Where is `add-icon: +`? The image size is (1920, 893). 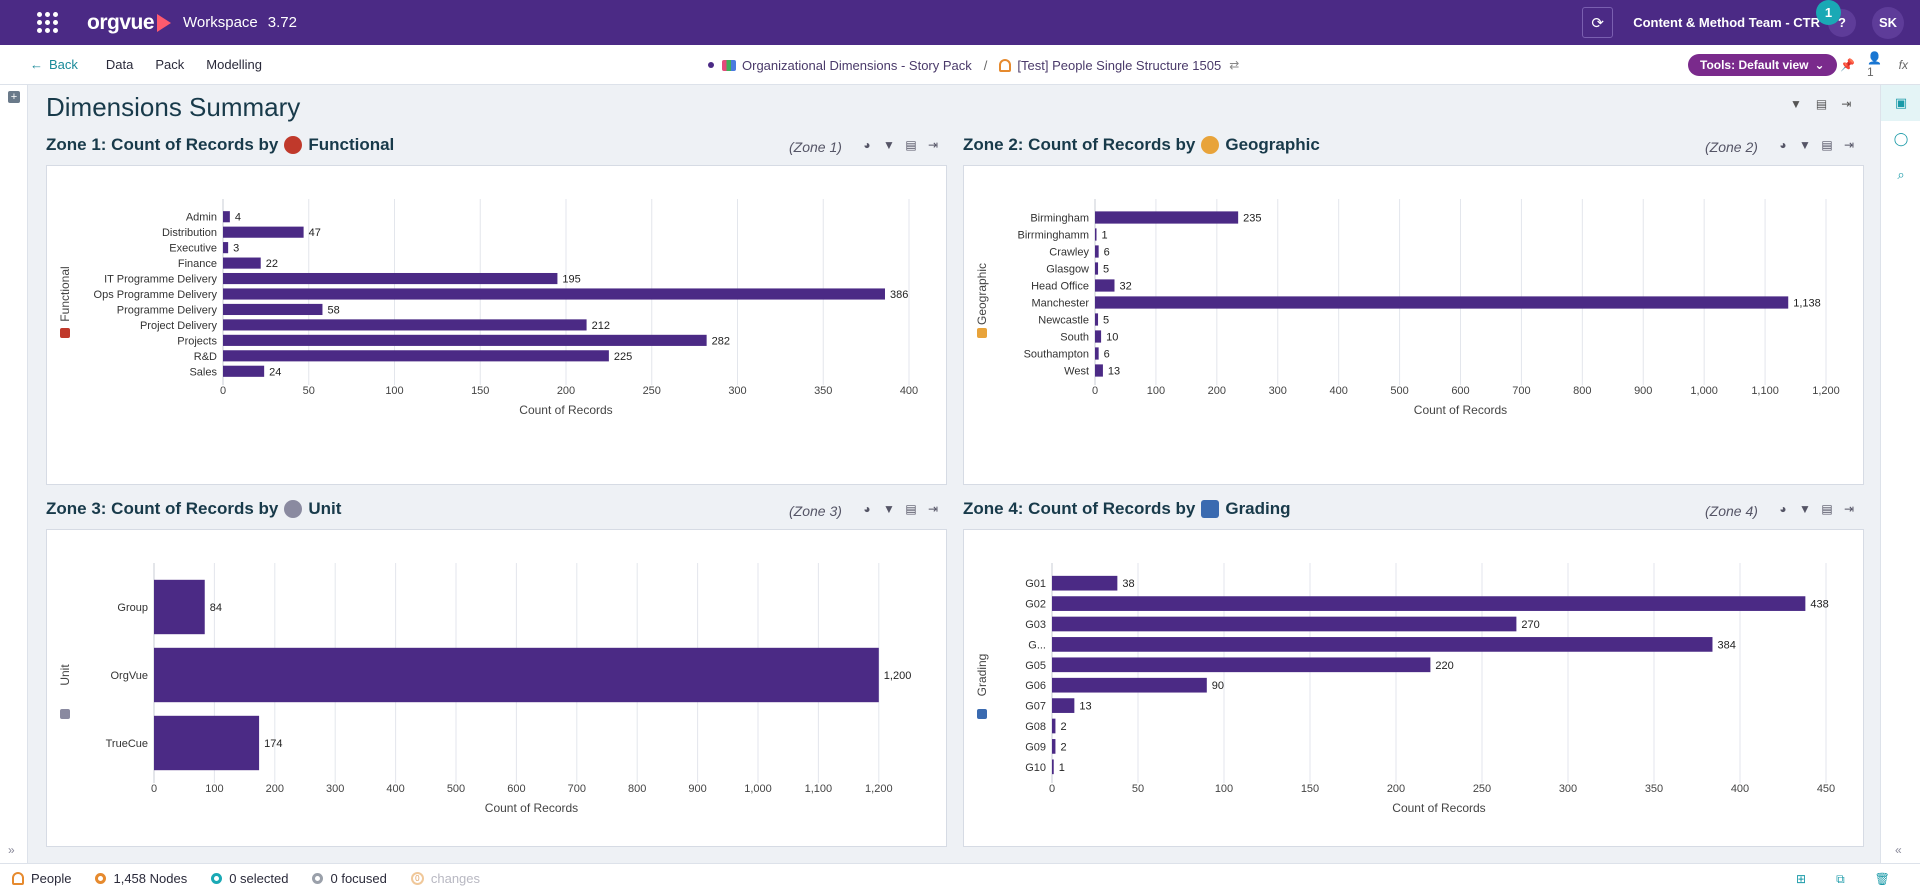
add-icon: + is located at coordinates (14, 97).